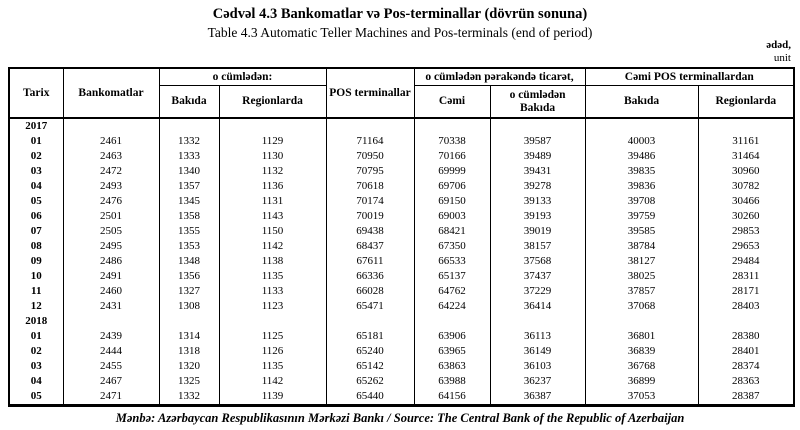  Describe the element at coordinates (189, 291) in the screenshot. I see `data-cell: 1327` at that location.